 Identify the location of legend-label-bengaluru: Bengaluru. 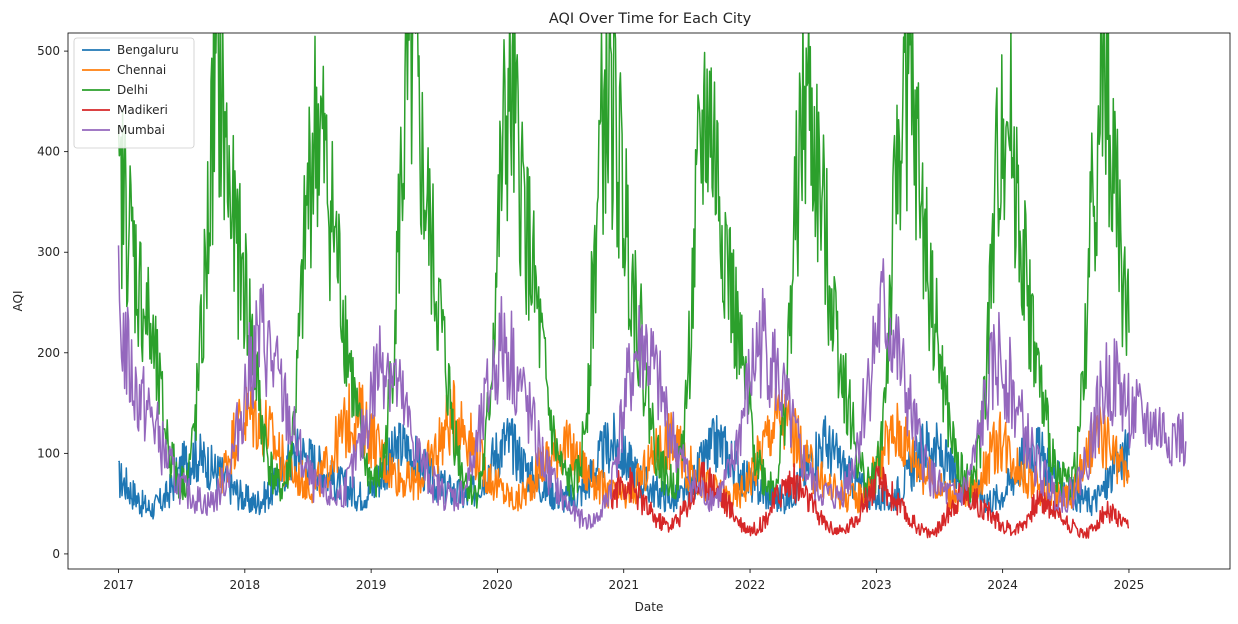
(148, 50).